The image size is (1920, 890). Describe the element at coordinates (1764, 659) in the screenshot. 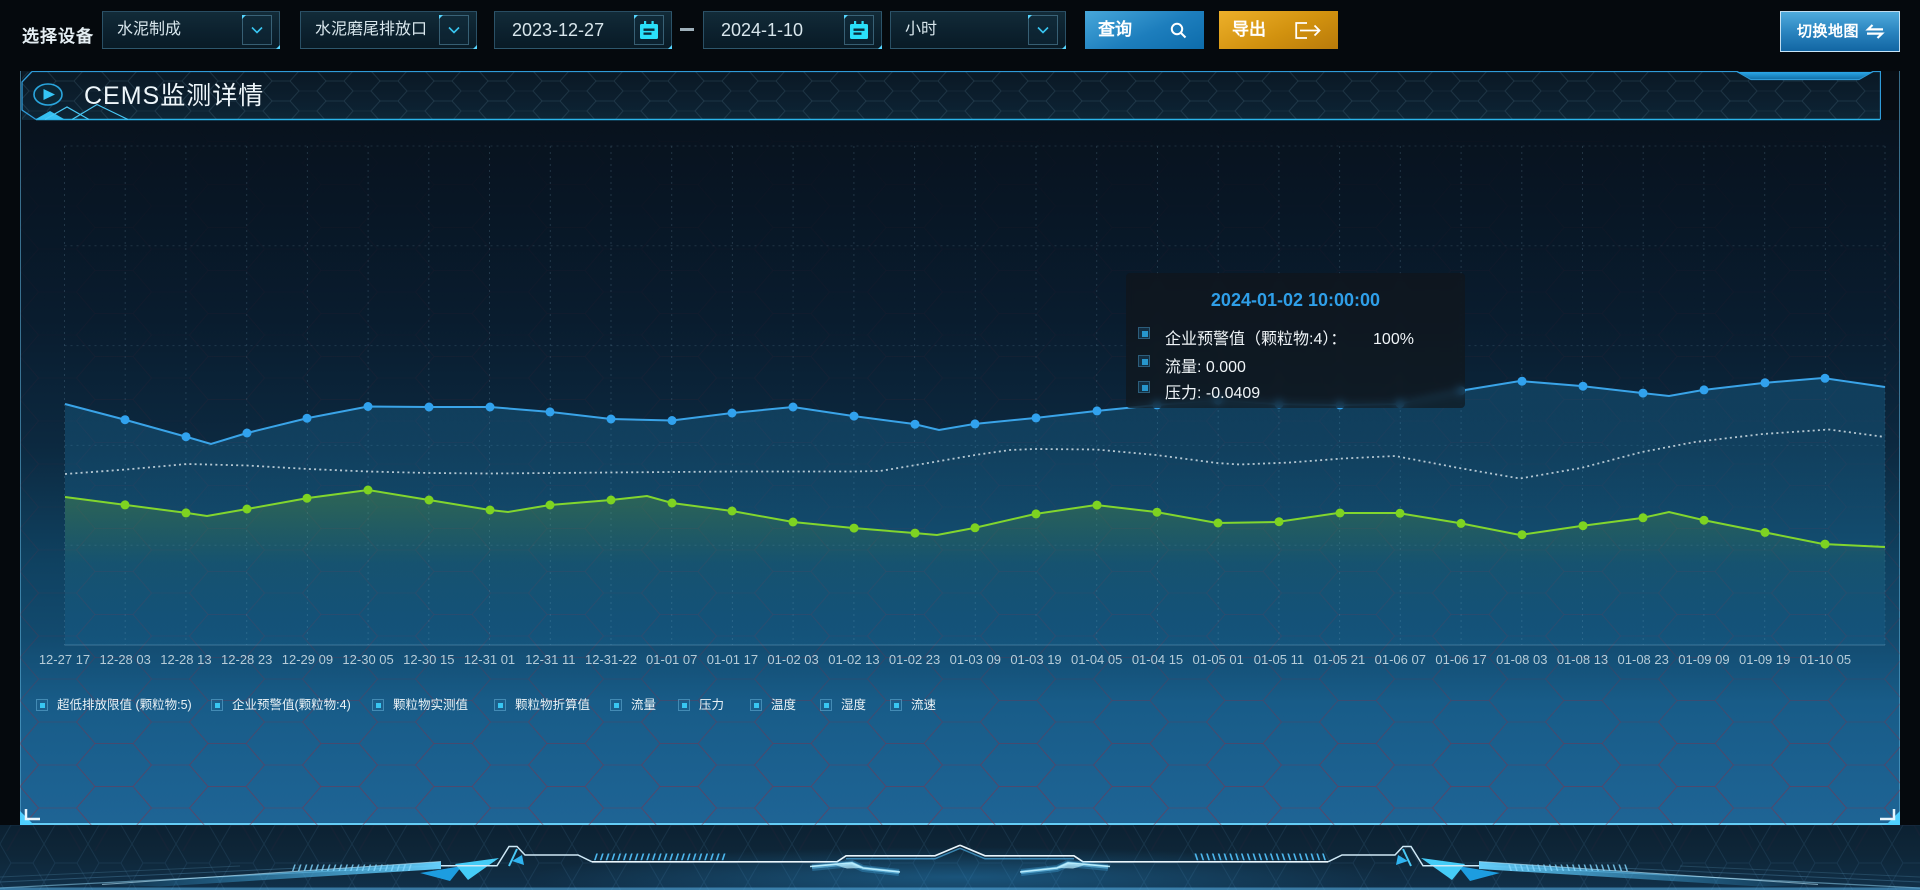

I see `svg-text: 01-09 19` at that location.